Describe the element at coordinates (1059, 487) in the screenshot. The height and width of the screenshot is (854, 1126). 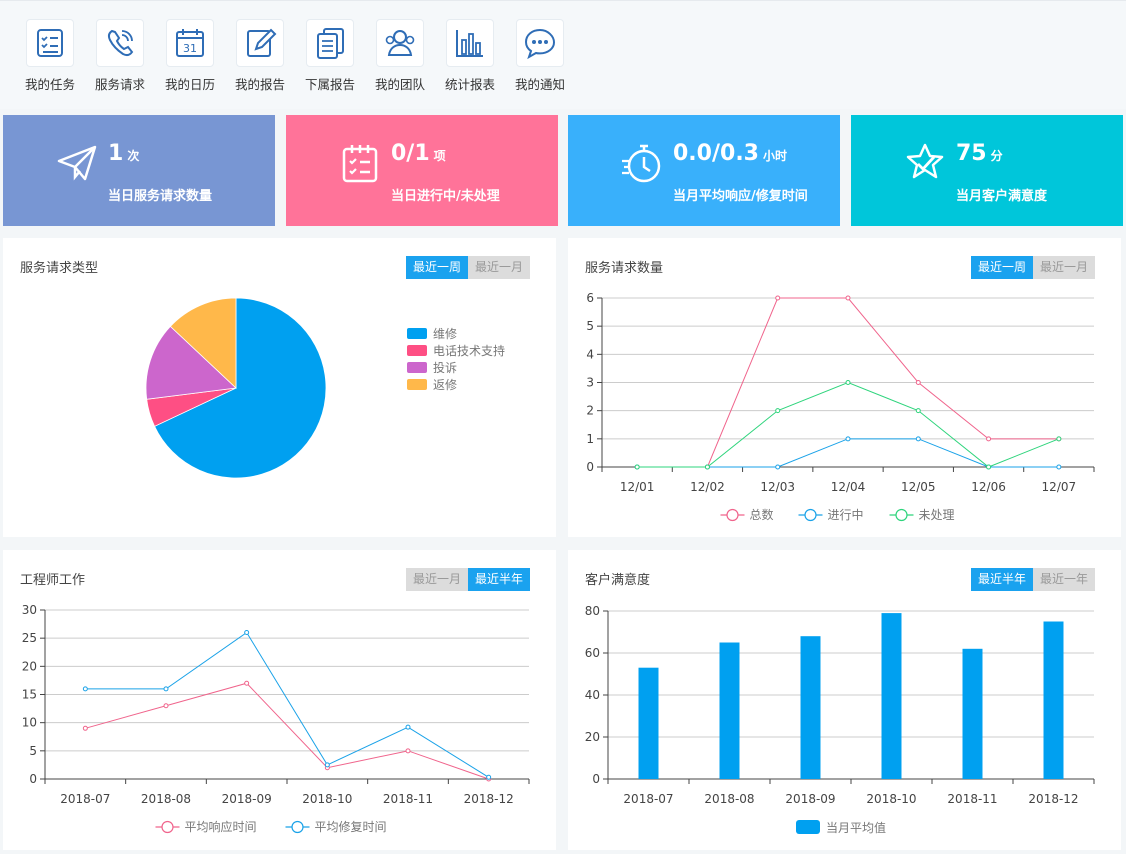
I see `x-tick-label: 12/07` at that location.